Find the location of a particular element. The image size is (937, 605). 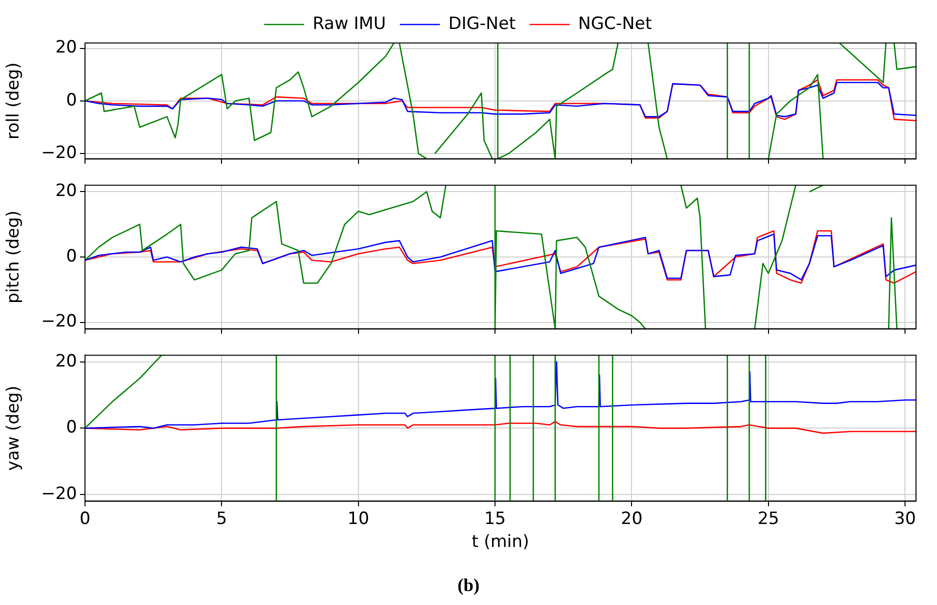

x-tick-label: 15 is located at coordinates (495, 518).